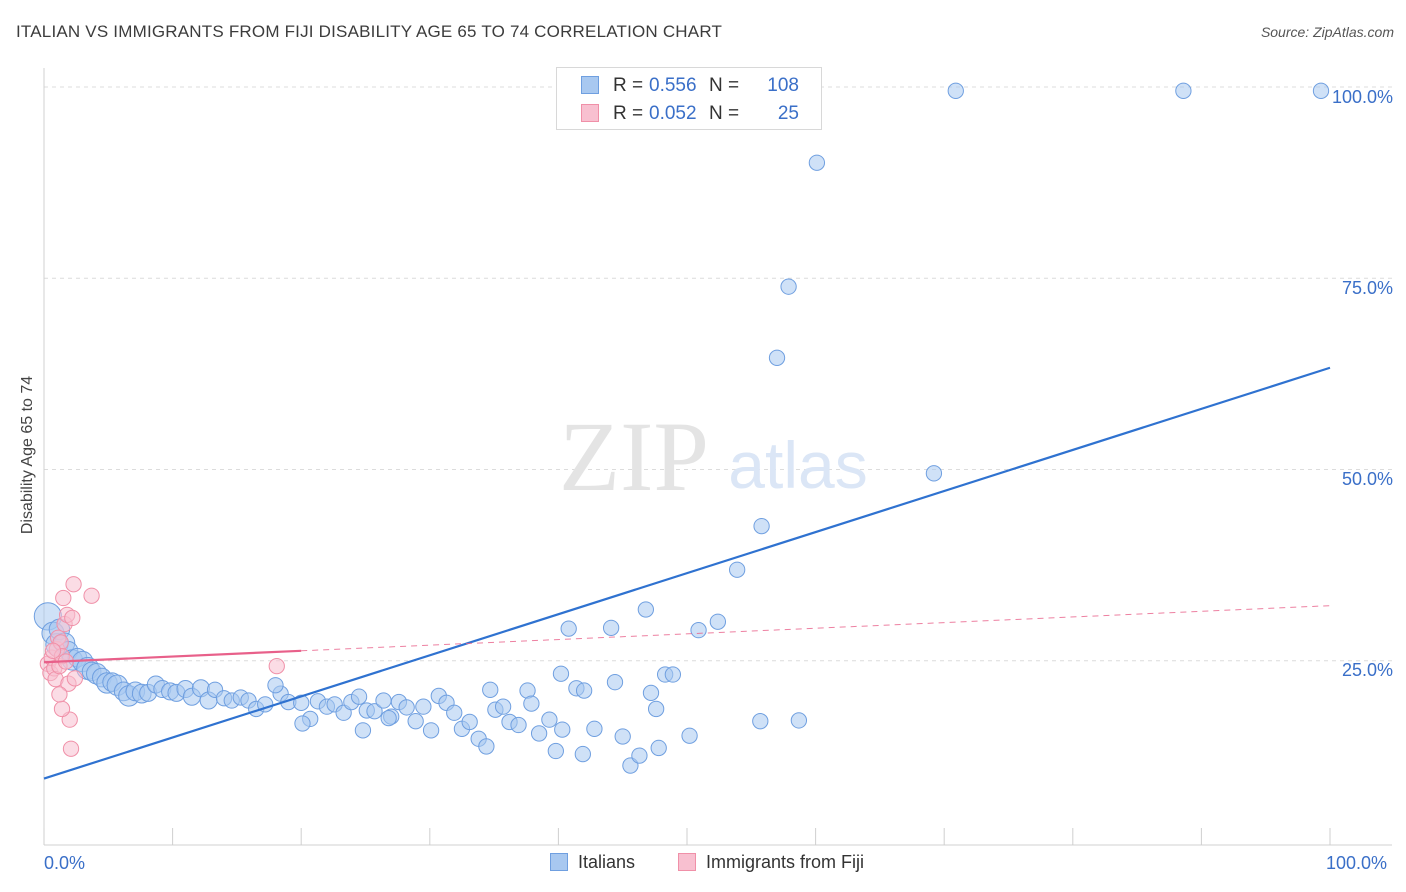 Image resolution: width=1406 pixels, height=892 pixels. What do you see at coordinates (673, 113) in the screenshot?
I see `legend-r-value: 0.052` at bounding box center [673, 113].